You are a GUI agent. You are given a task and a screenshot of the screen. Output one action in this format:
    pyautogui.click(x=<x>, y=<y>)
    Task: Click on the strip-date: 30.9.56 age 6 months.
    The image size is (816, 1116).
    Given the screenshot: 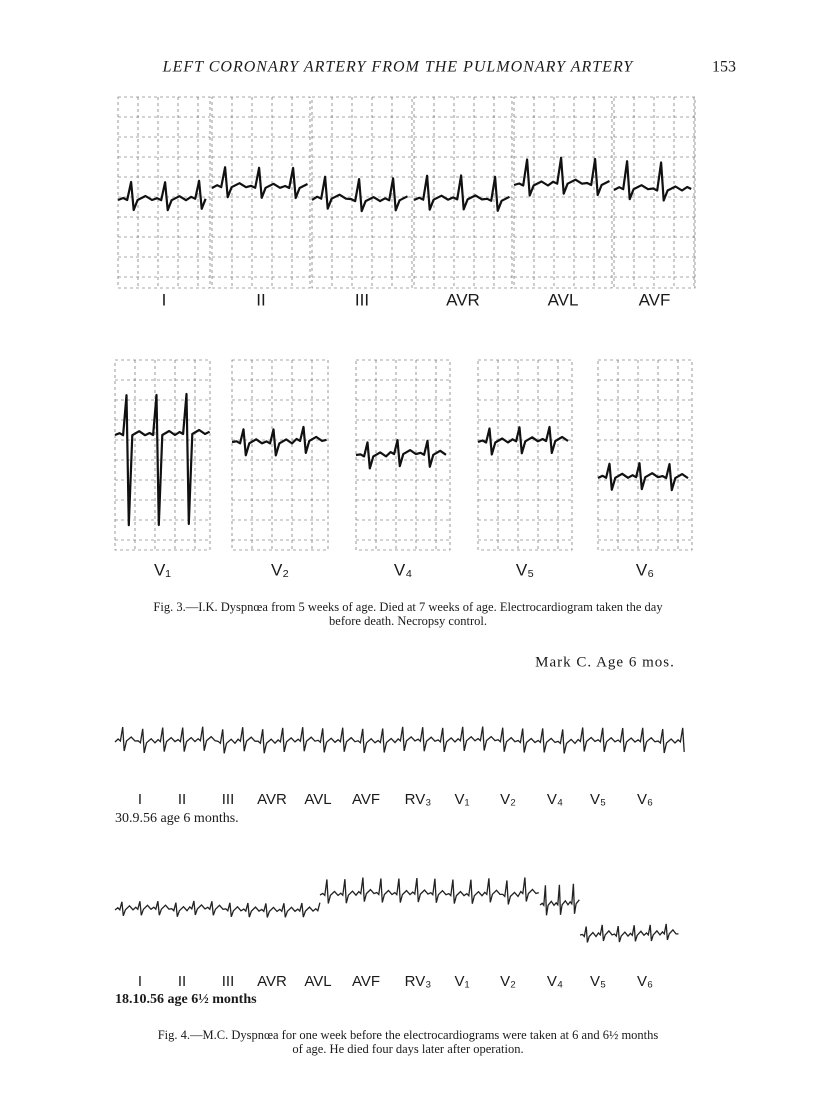 What is the action you would take?
    pyautogui.click(x=177, y=818)
    